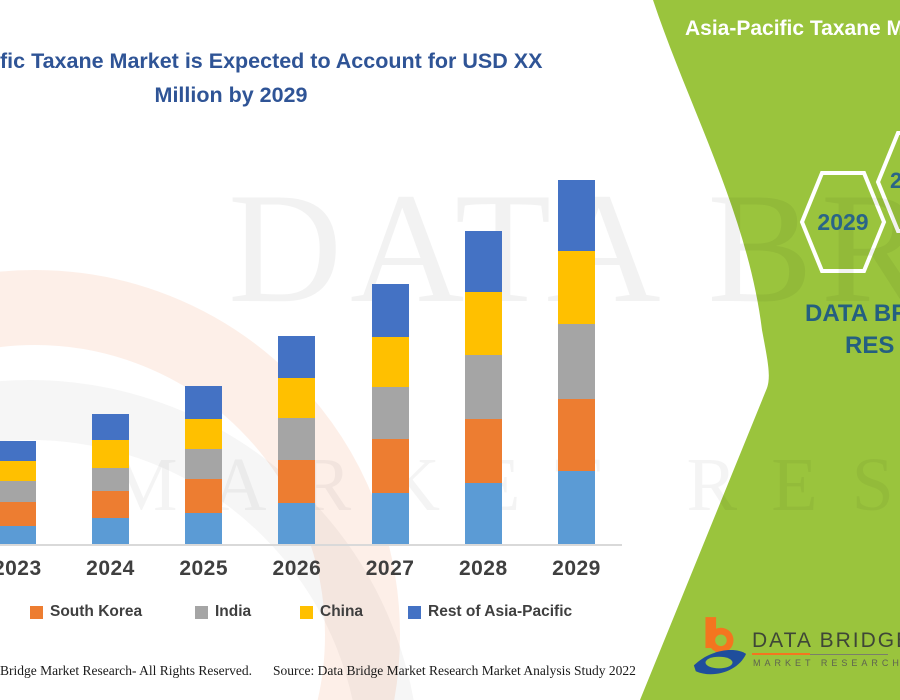 This screenshot has width=900, height=700. I want to click on hexagon-clipped-label: 2, so click(895, 180).